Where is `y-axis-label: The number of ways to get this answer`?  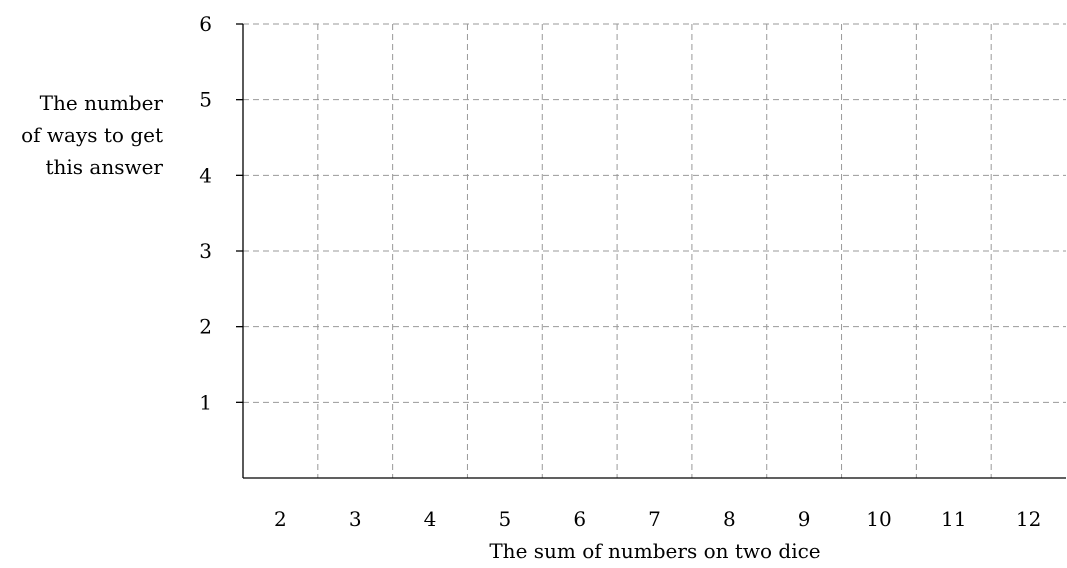
y-axis-label: The number of ways to get this answer is located at coordinates (92, 135).